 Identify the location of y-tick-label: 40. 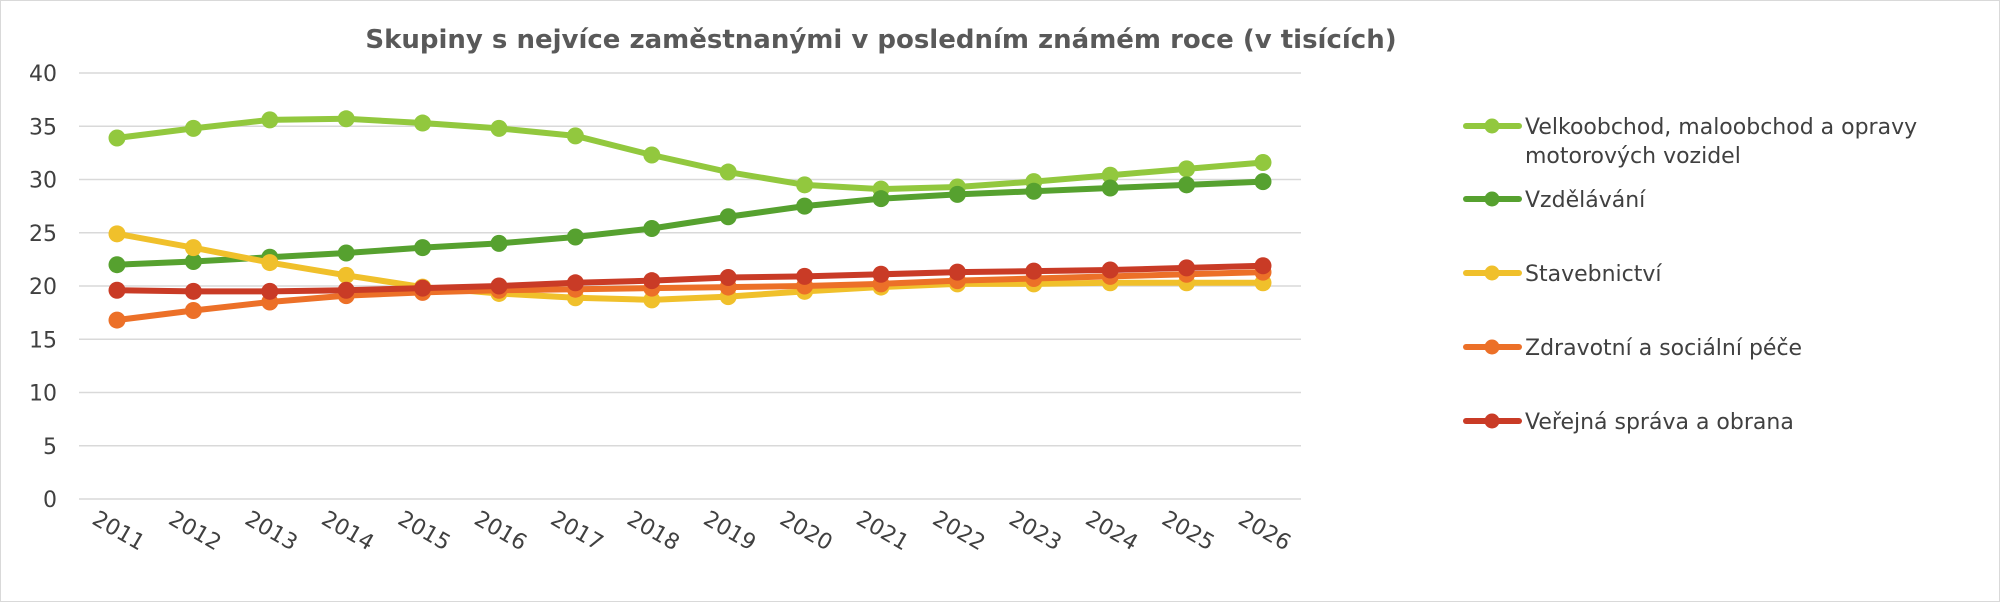
(43, 74).